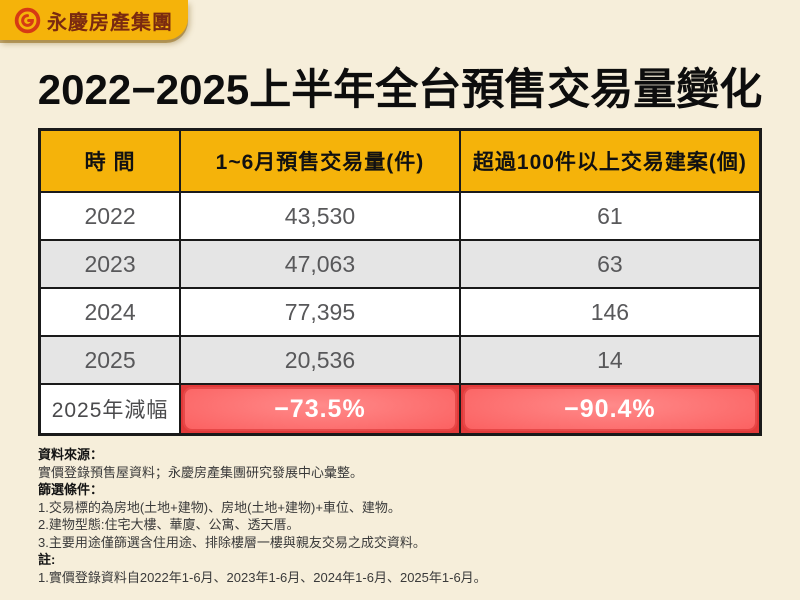  Describe the element at coordinates (320, 360) in the screenshot. I see `cell-volume: 20,536` at that location.